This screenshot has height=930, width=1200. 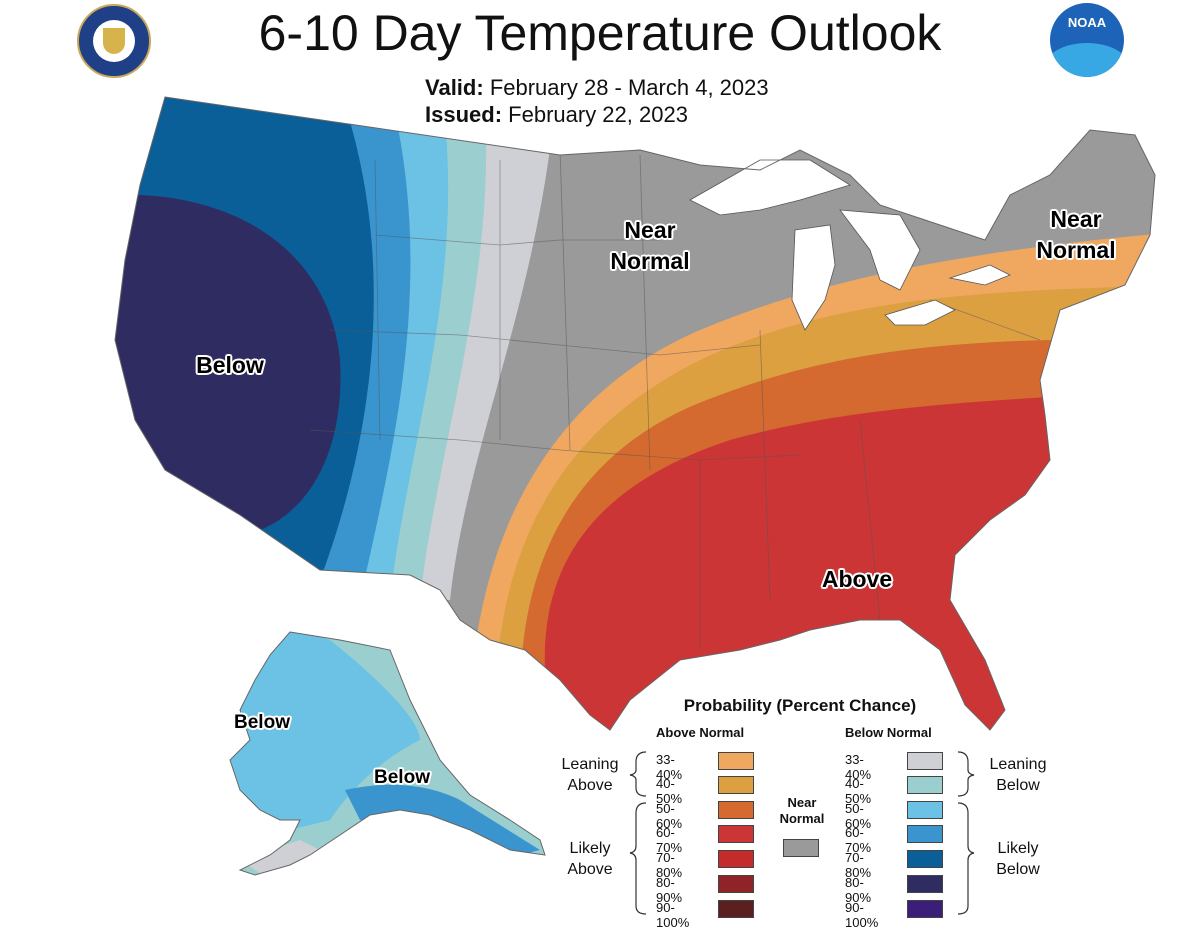 What do you see at coordinates (858, 890) in the screenshot?
I see `below-range-label: 80-90%` at bounding box center [858, 890].